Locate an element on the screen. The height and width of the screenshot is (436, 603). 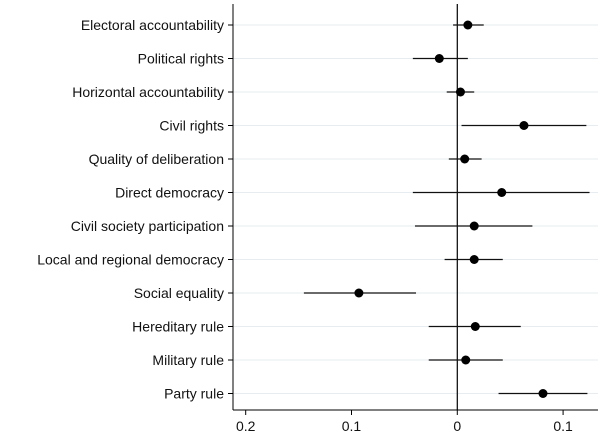
category-label: Electoral accountability is located at coordinates (152, 25).